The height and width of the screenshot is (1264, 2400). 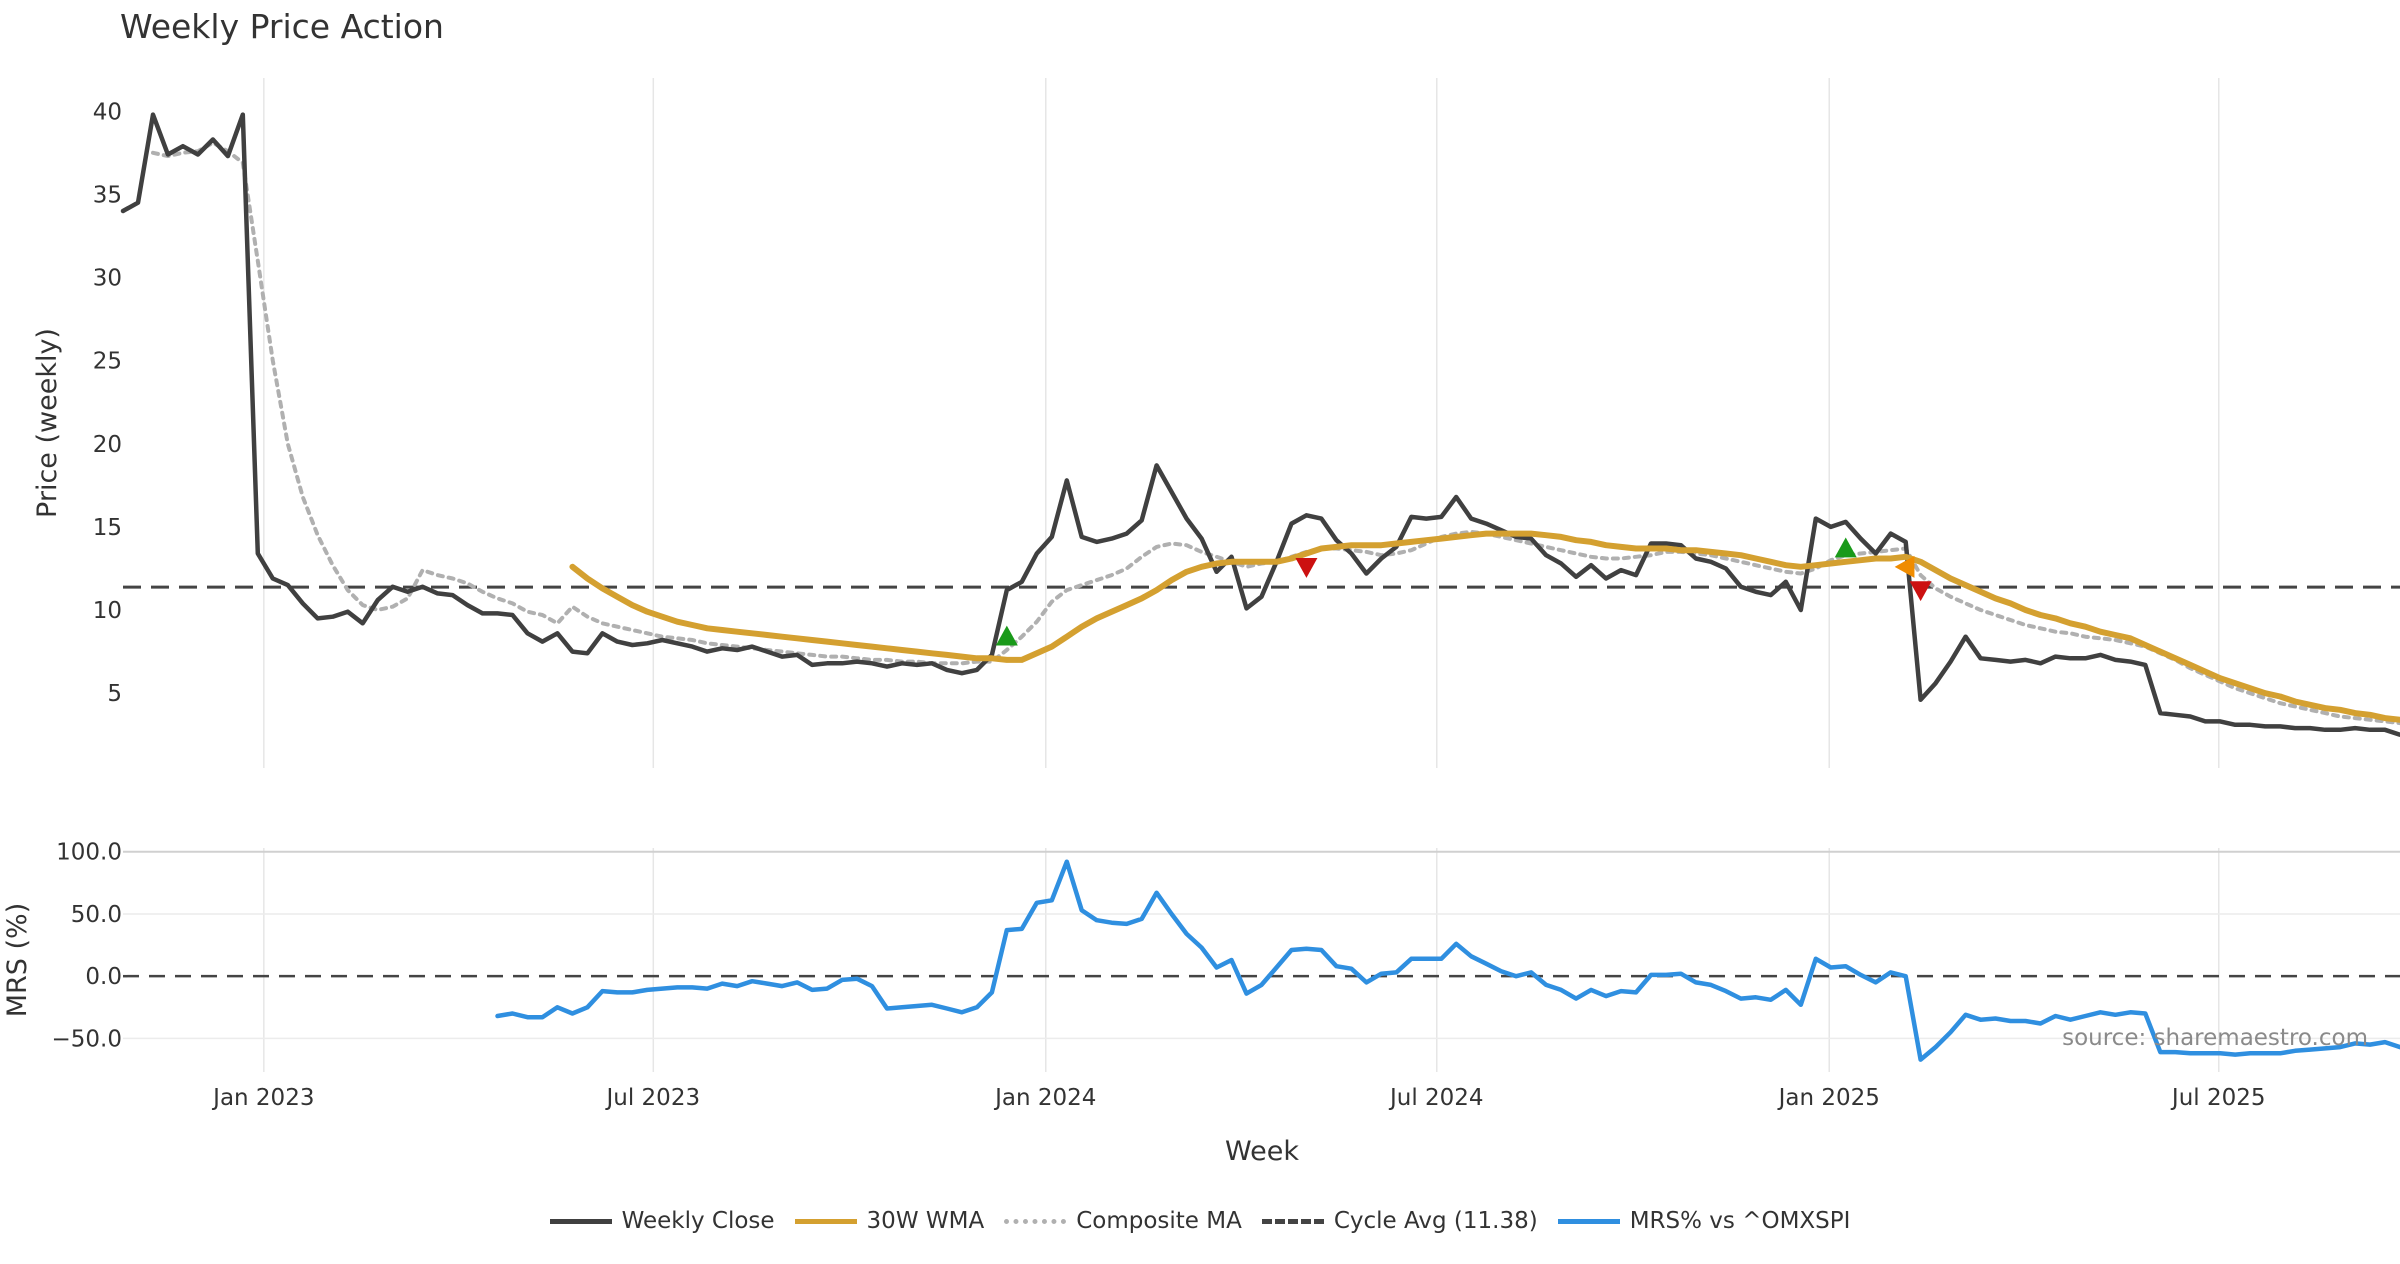 I want to click on mrs-ytick-label: 100.0, so click(x=89, y=853).